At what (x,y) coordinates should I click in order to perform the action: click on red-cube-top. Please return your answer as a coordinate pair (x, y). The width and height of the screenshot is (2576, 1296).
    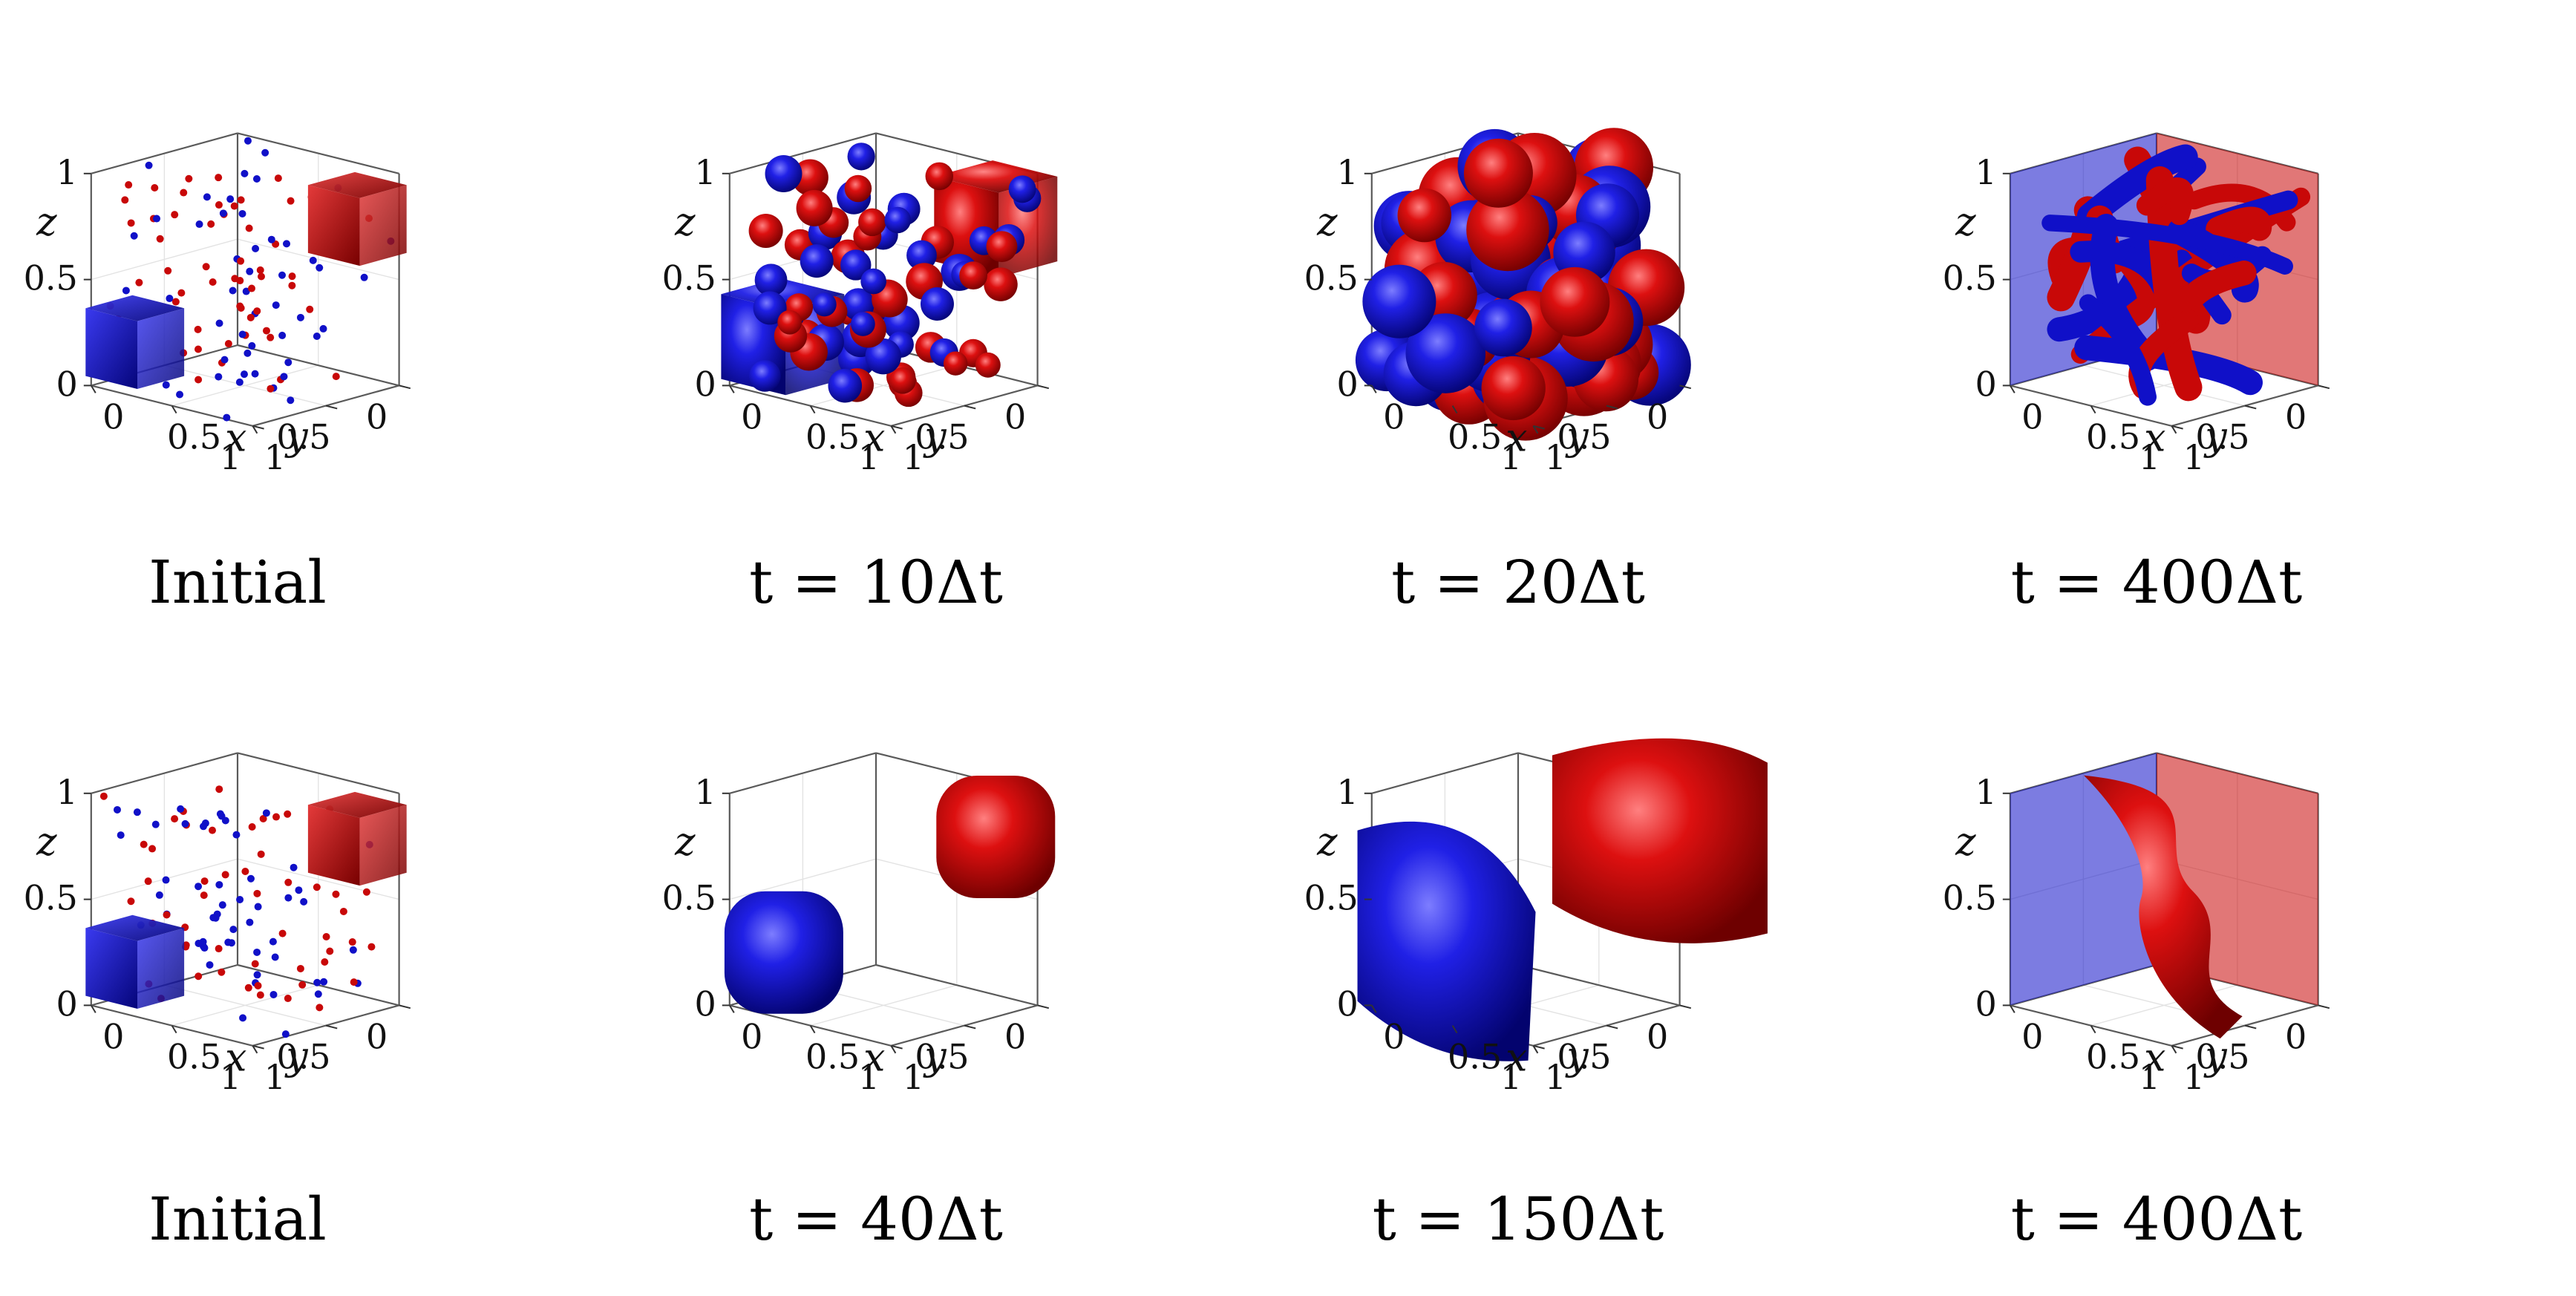
    Looking at the image, I should click on (357, 805).